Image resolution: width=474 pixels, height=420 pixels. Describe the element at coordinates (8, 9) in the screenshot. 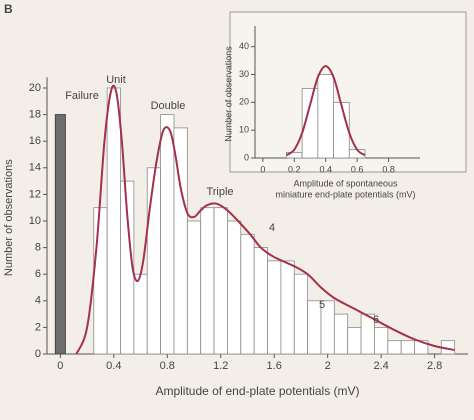

I see `panel-label: B` at that location.